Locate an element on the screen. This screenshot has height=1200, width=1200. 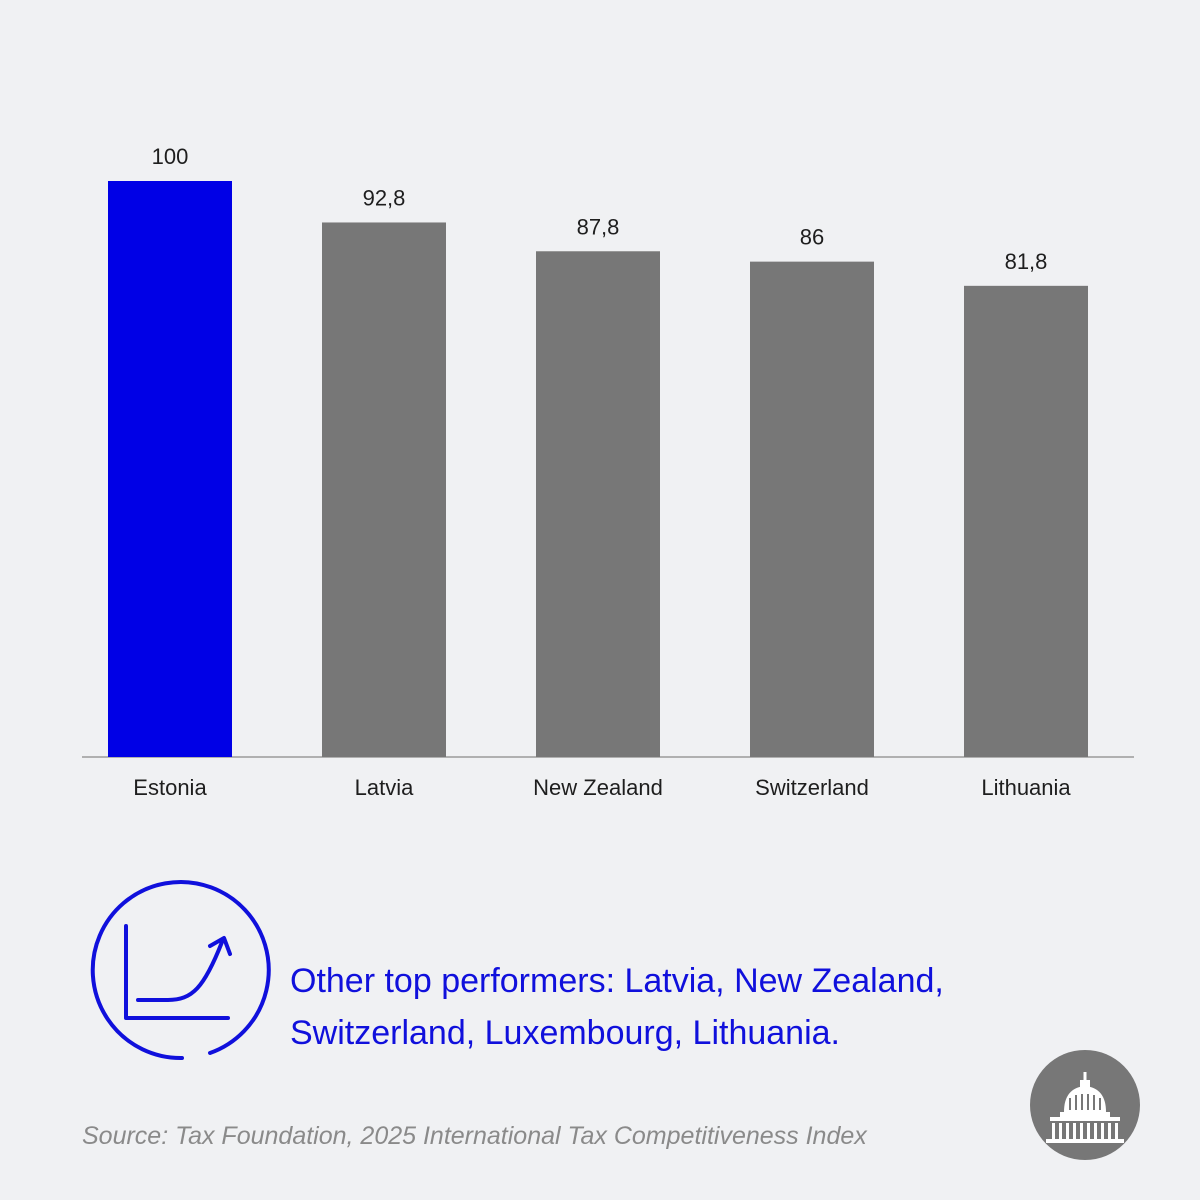
value-label-new-zealand: 87,8 is located at coordinates (598, 226).